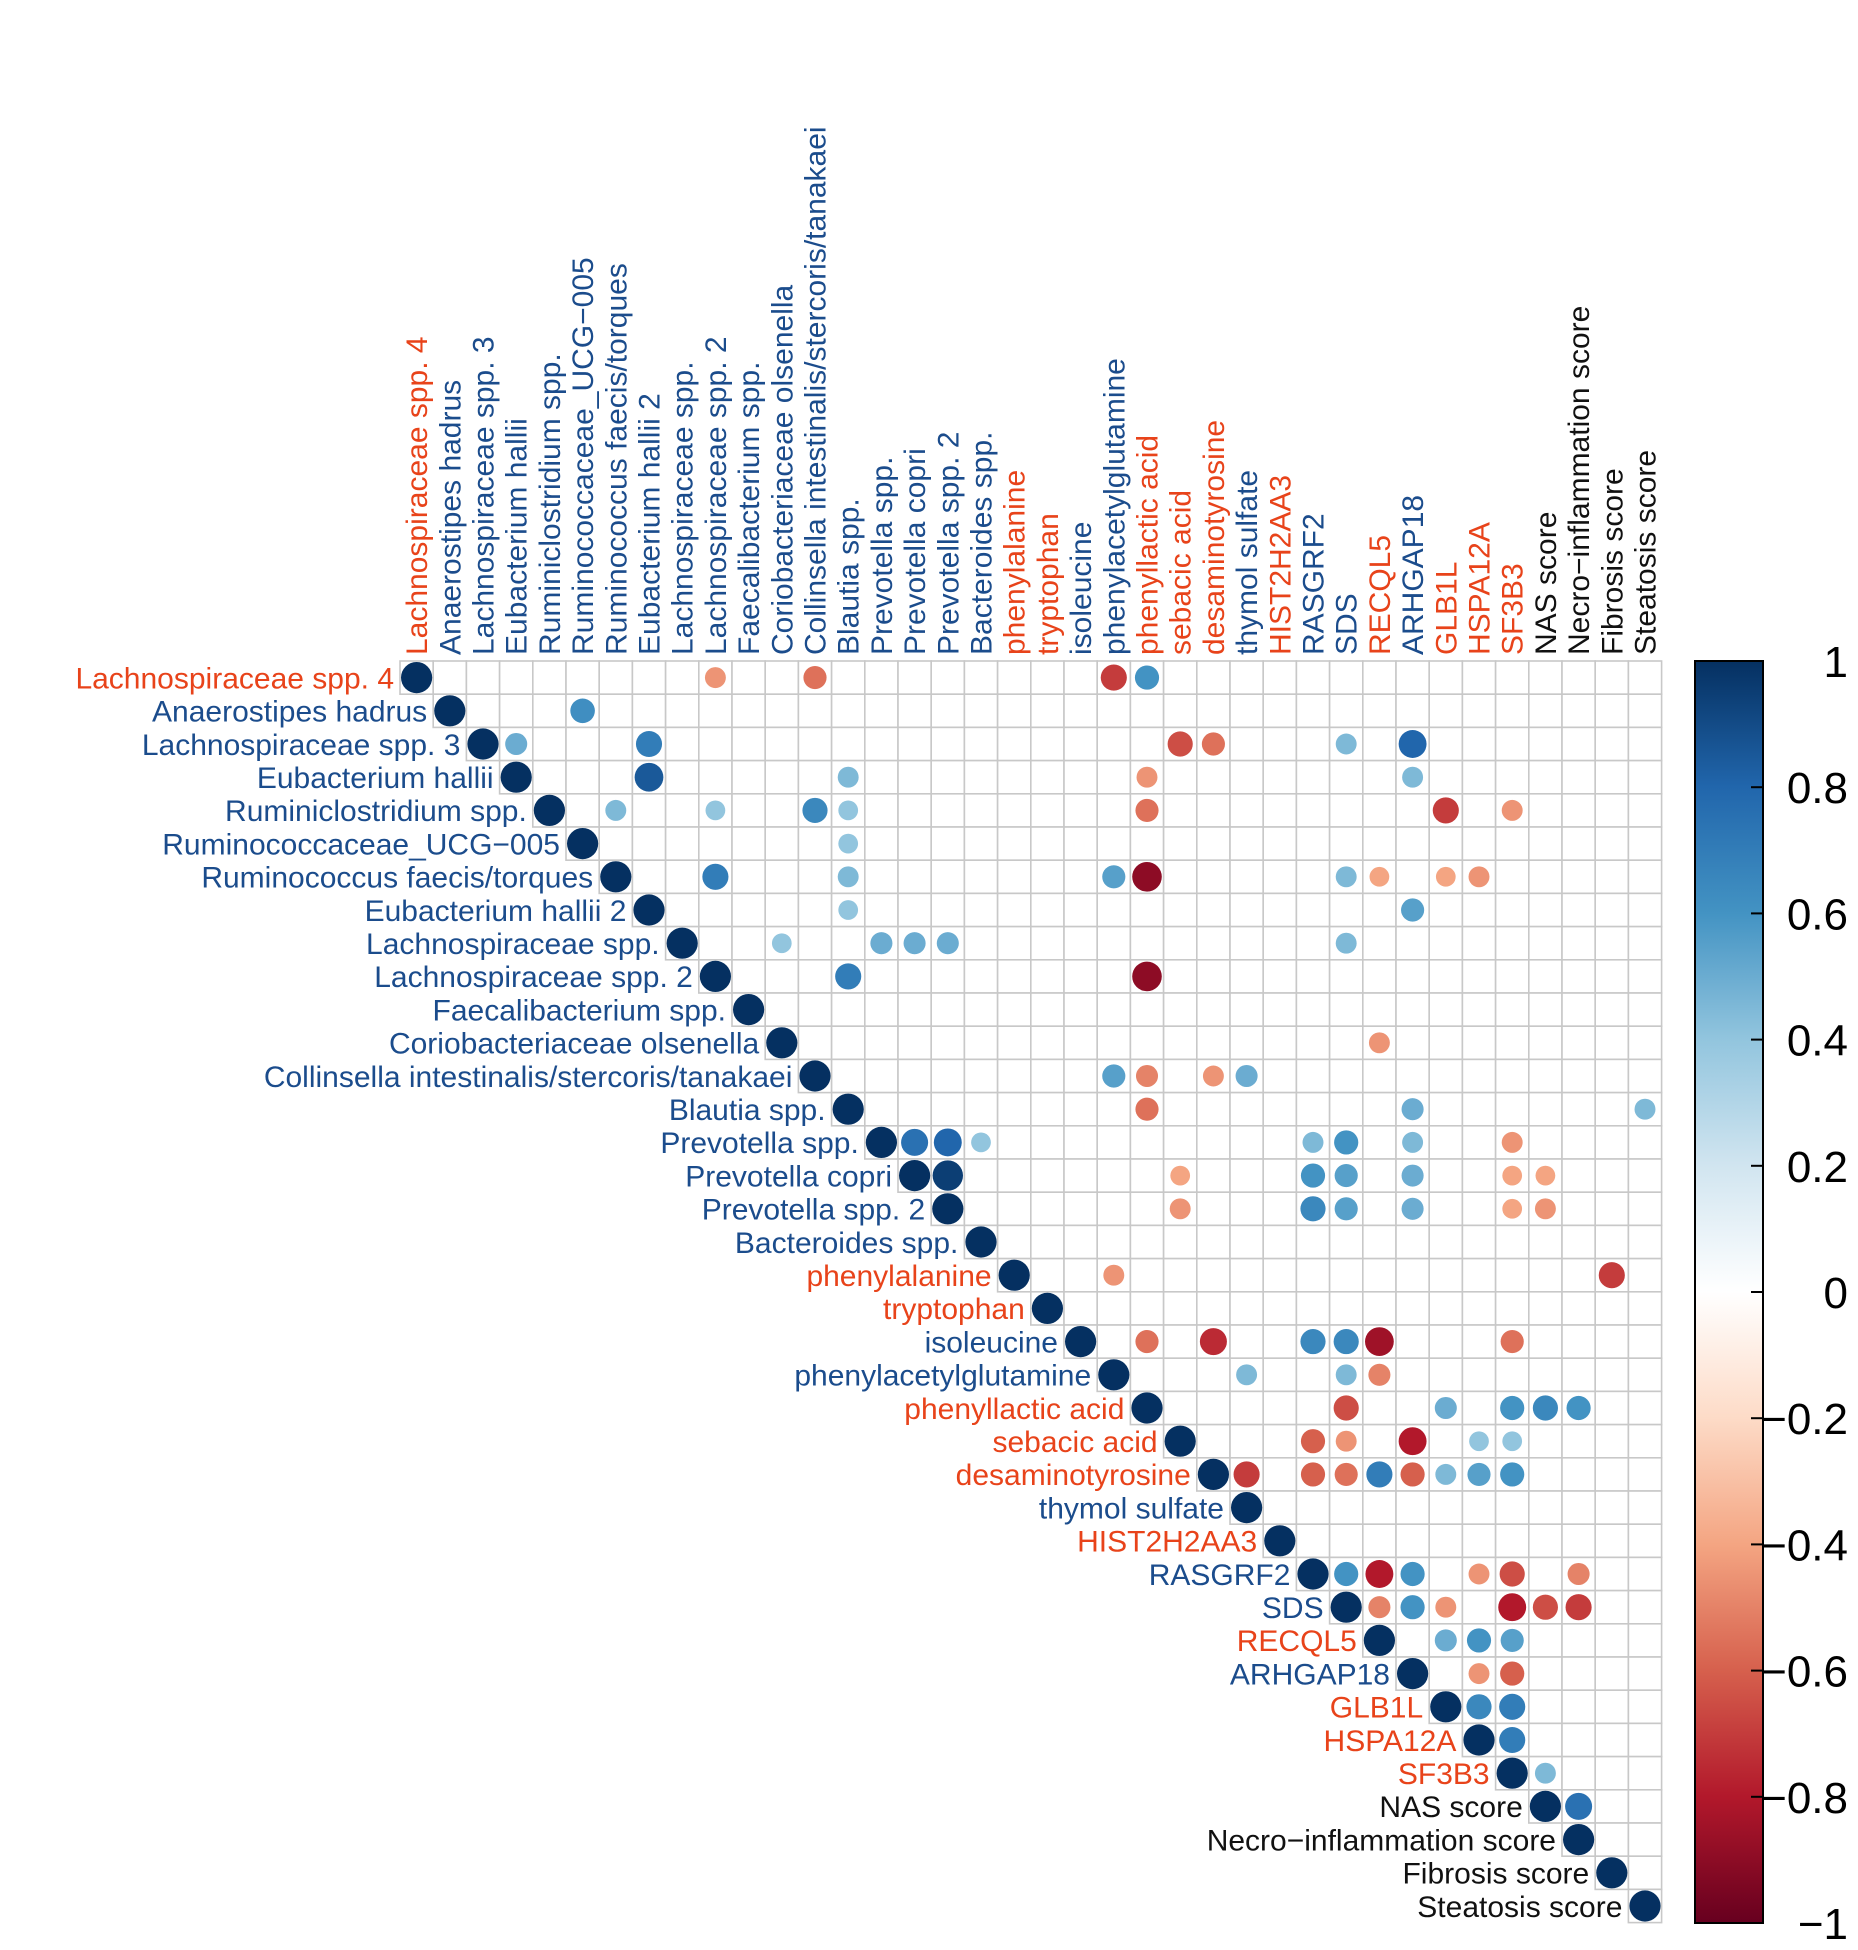  What do you see at coordinates (1167, 1542) in the screenshot?
I see `row-label: HIST2H2AA3` at bounding box center [1167, 1542].